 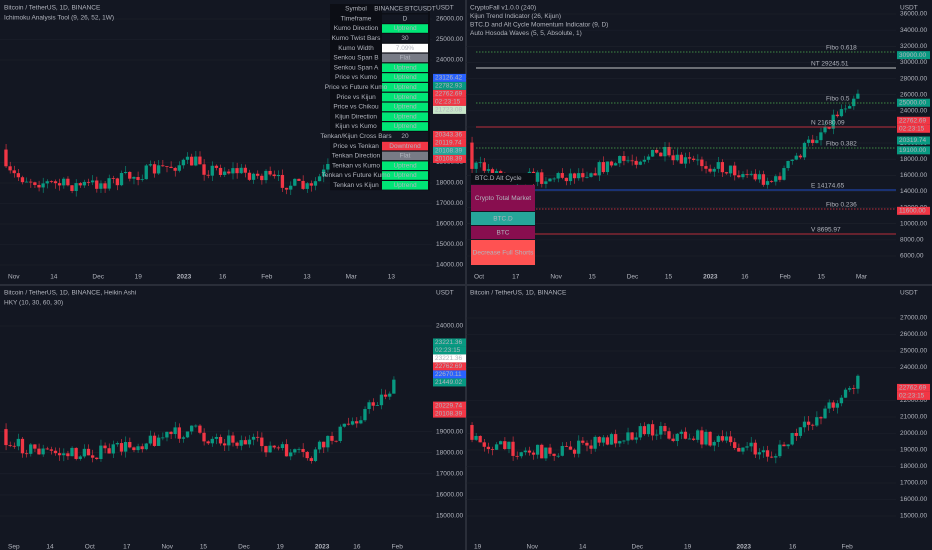 What do you see at coordinates (445, 293) in the screenshot?
I see `currency-label: USDT` at bounding box center [445, 293].